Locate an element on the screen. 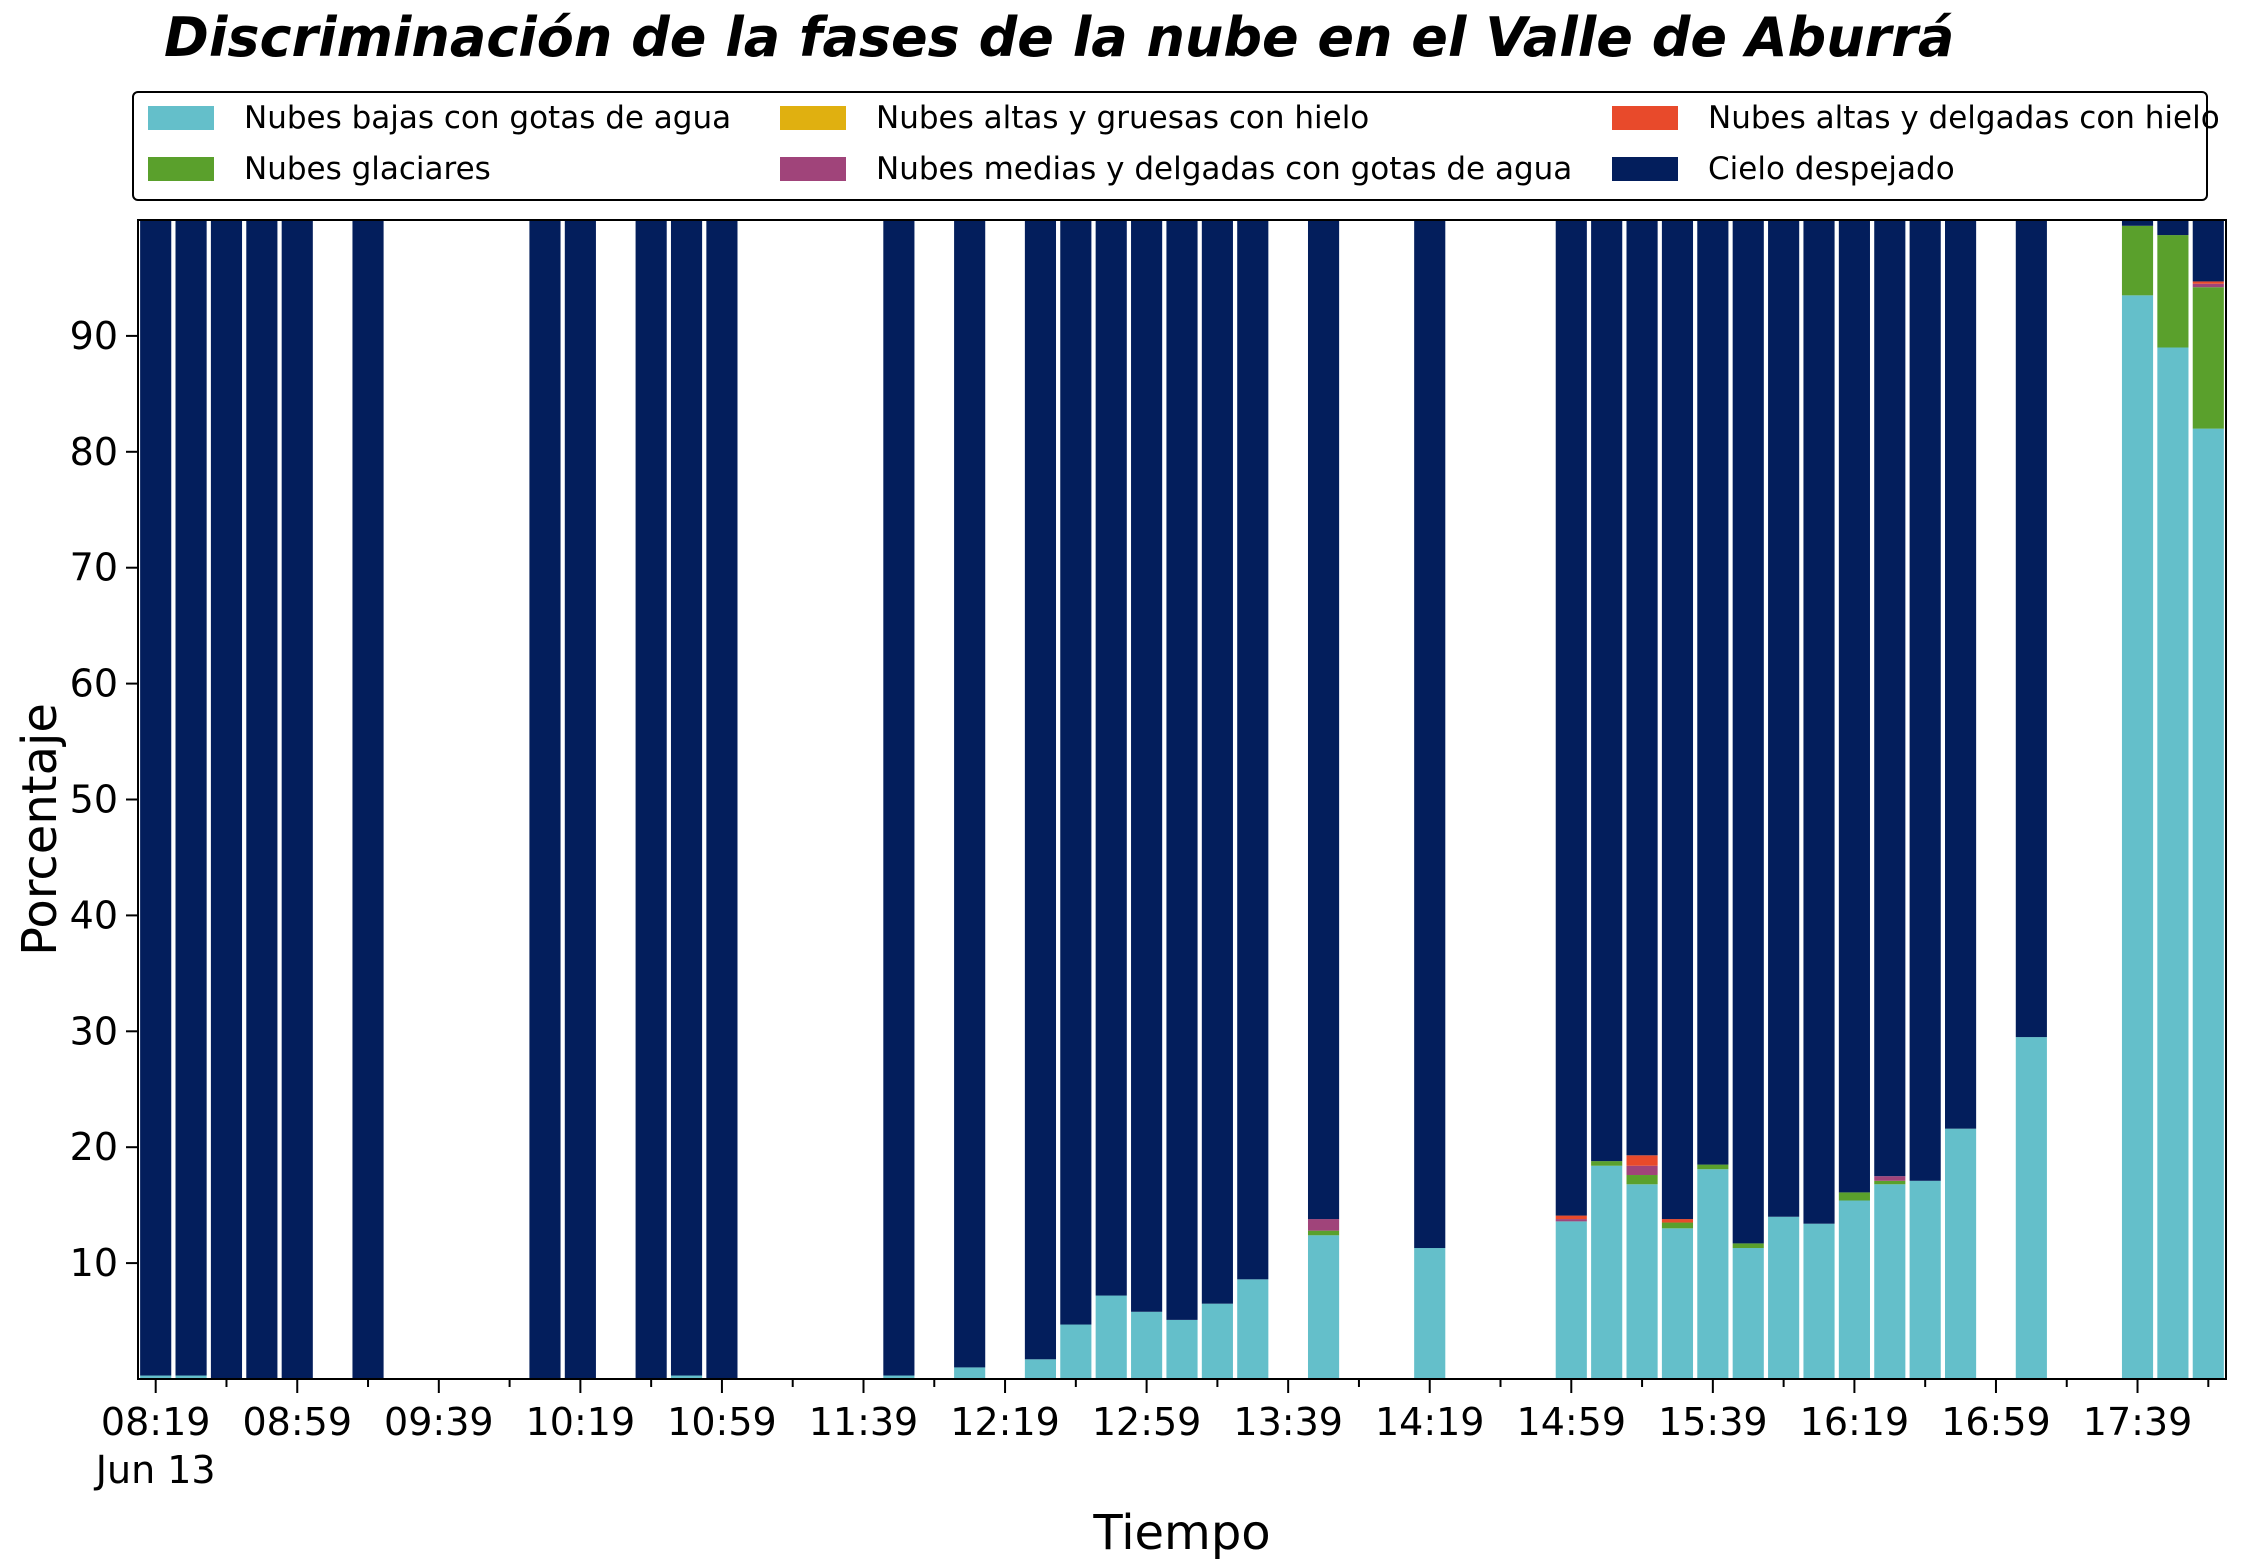 Image resolution: width=2244 pixels, height=1559 pixels. bar-segment-1749-s0 is located at coordinates (2173, 863).